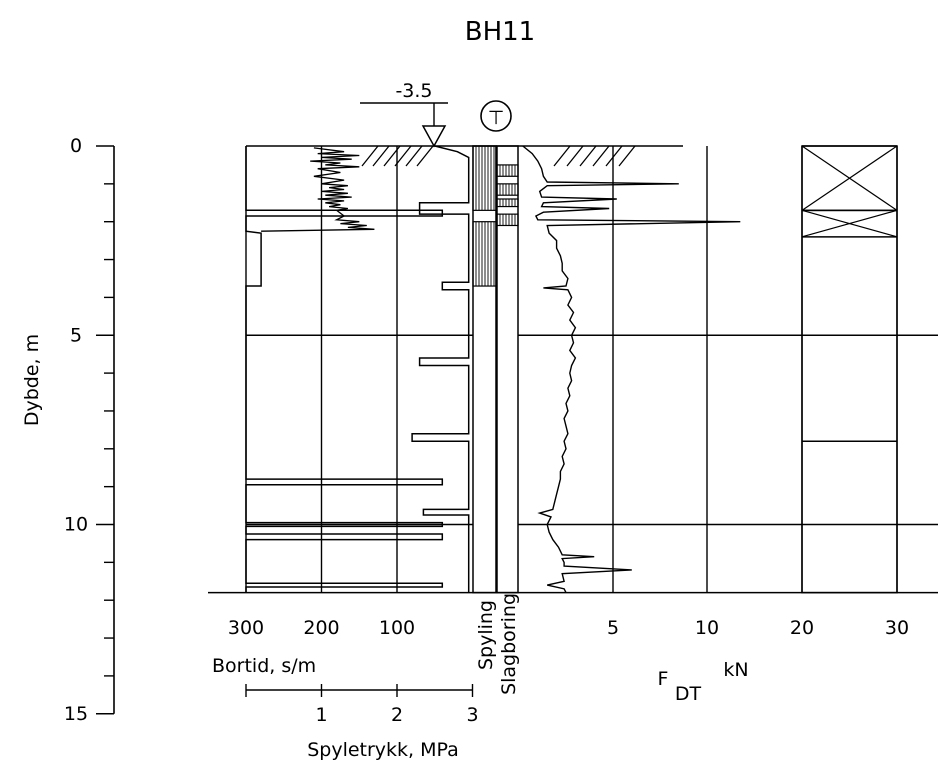 The width and height of the screenshot is (938, 770). I want to click on depth-axis-label: Dybde, m, so click(32, 380).